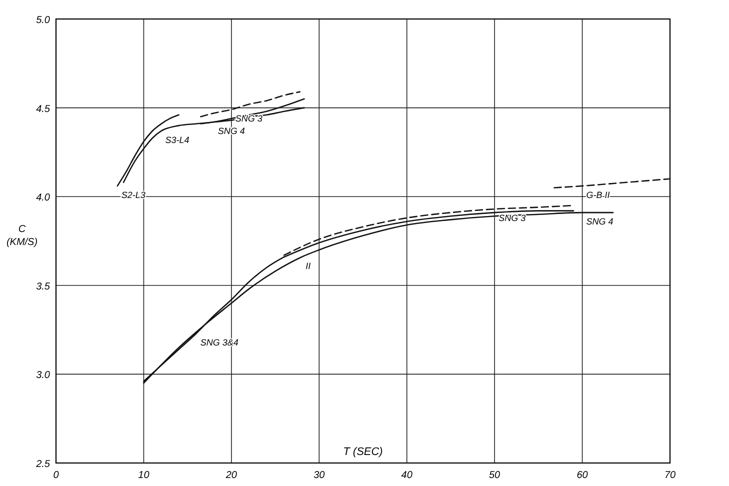 The image size is (729, 486). What do you see at coordinates (42, 464) in the screenshot?
I see `y-tick-label: 2.5` at bounding box center [42, 464].